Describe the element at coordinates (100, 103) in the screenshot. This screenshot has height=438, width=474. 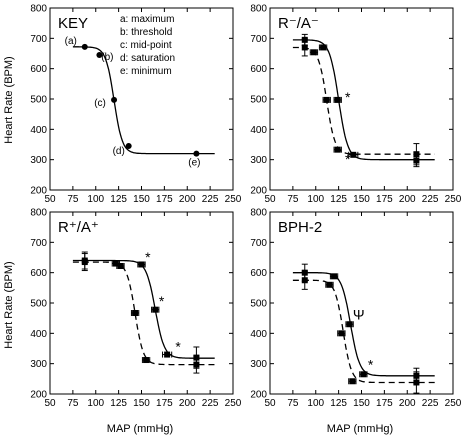
I see `point-label: (c)` at that location.